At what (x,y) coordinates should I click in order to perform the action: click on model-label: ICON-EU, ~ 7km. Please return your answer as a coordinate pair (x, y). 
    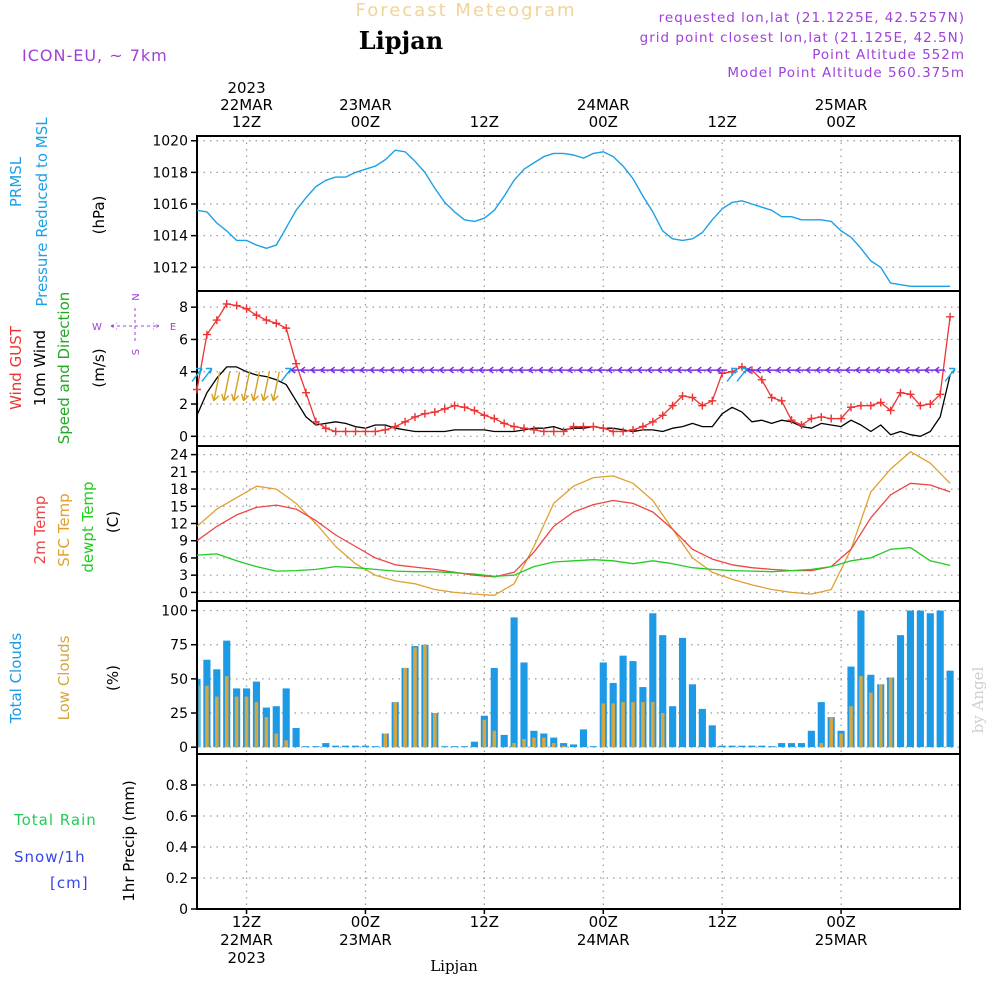
    Looking at the image, I should click on (95, 55).